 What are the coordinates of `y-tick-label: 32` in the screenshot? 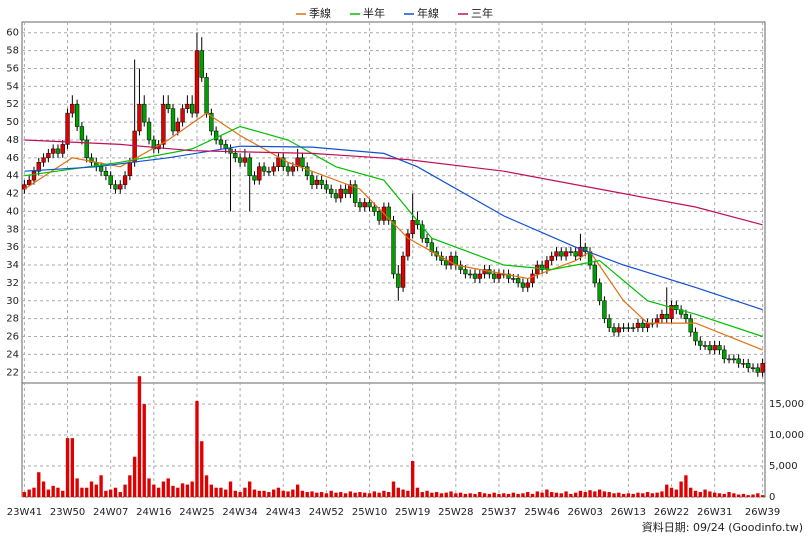 It's located at (12, 283).